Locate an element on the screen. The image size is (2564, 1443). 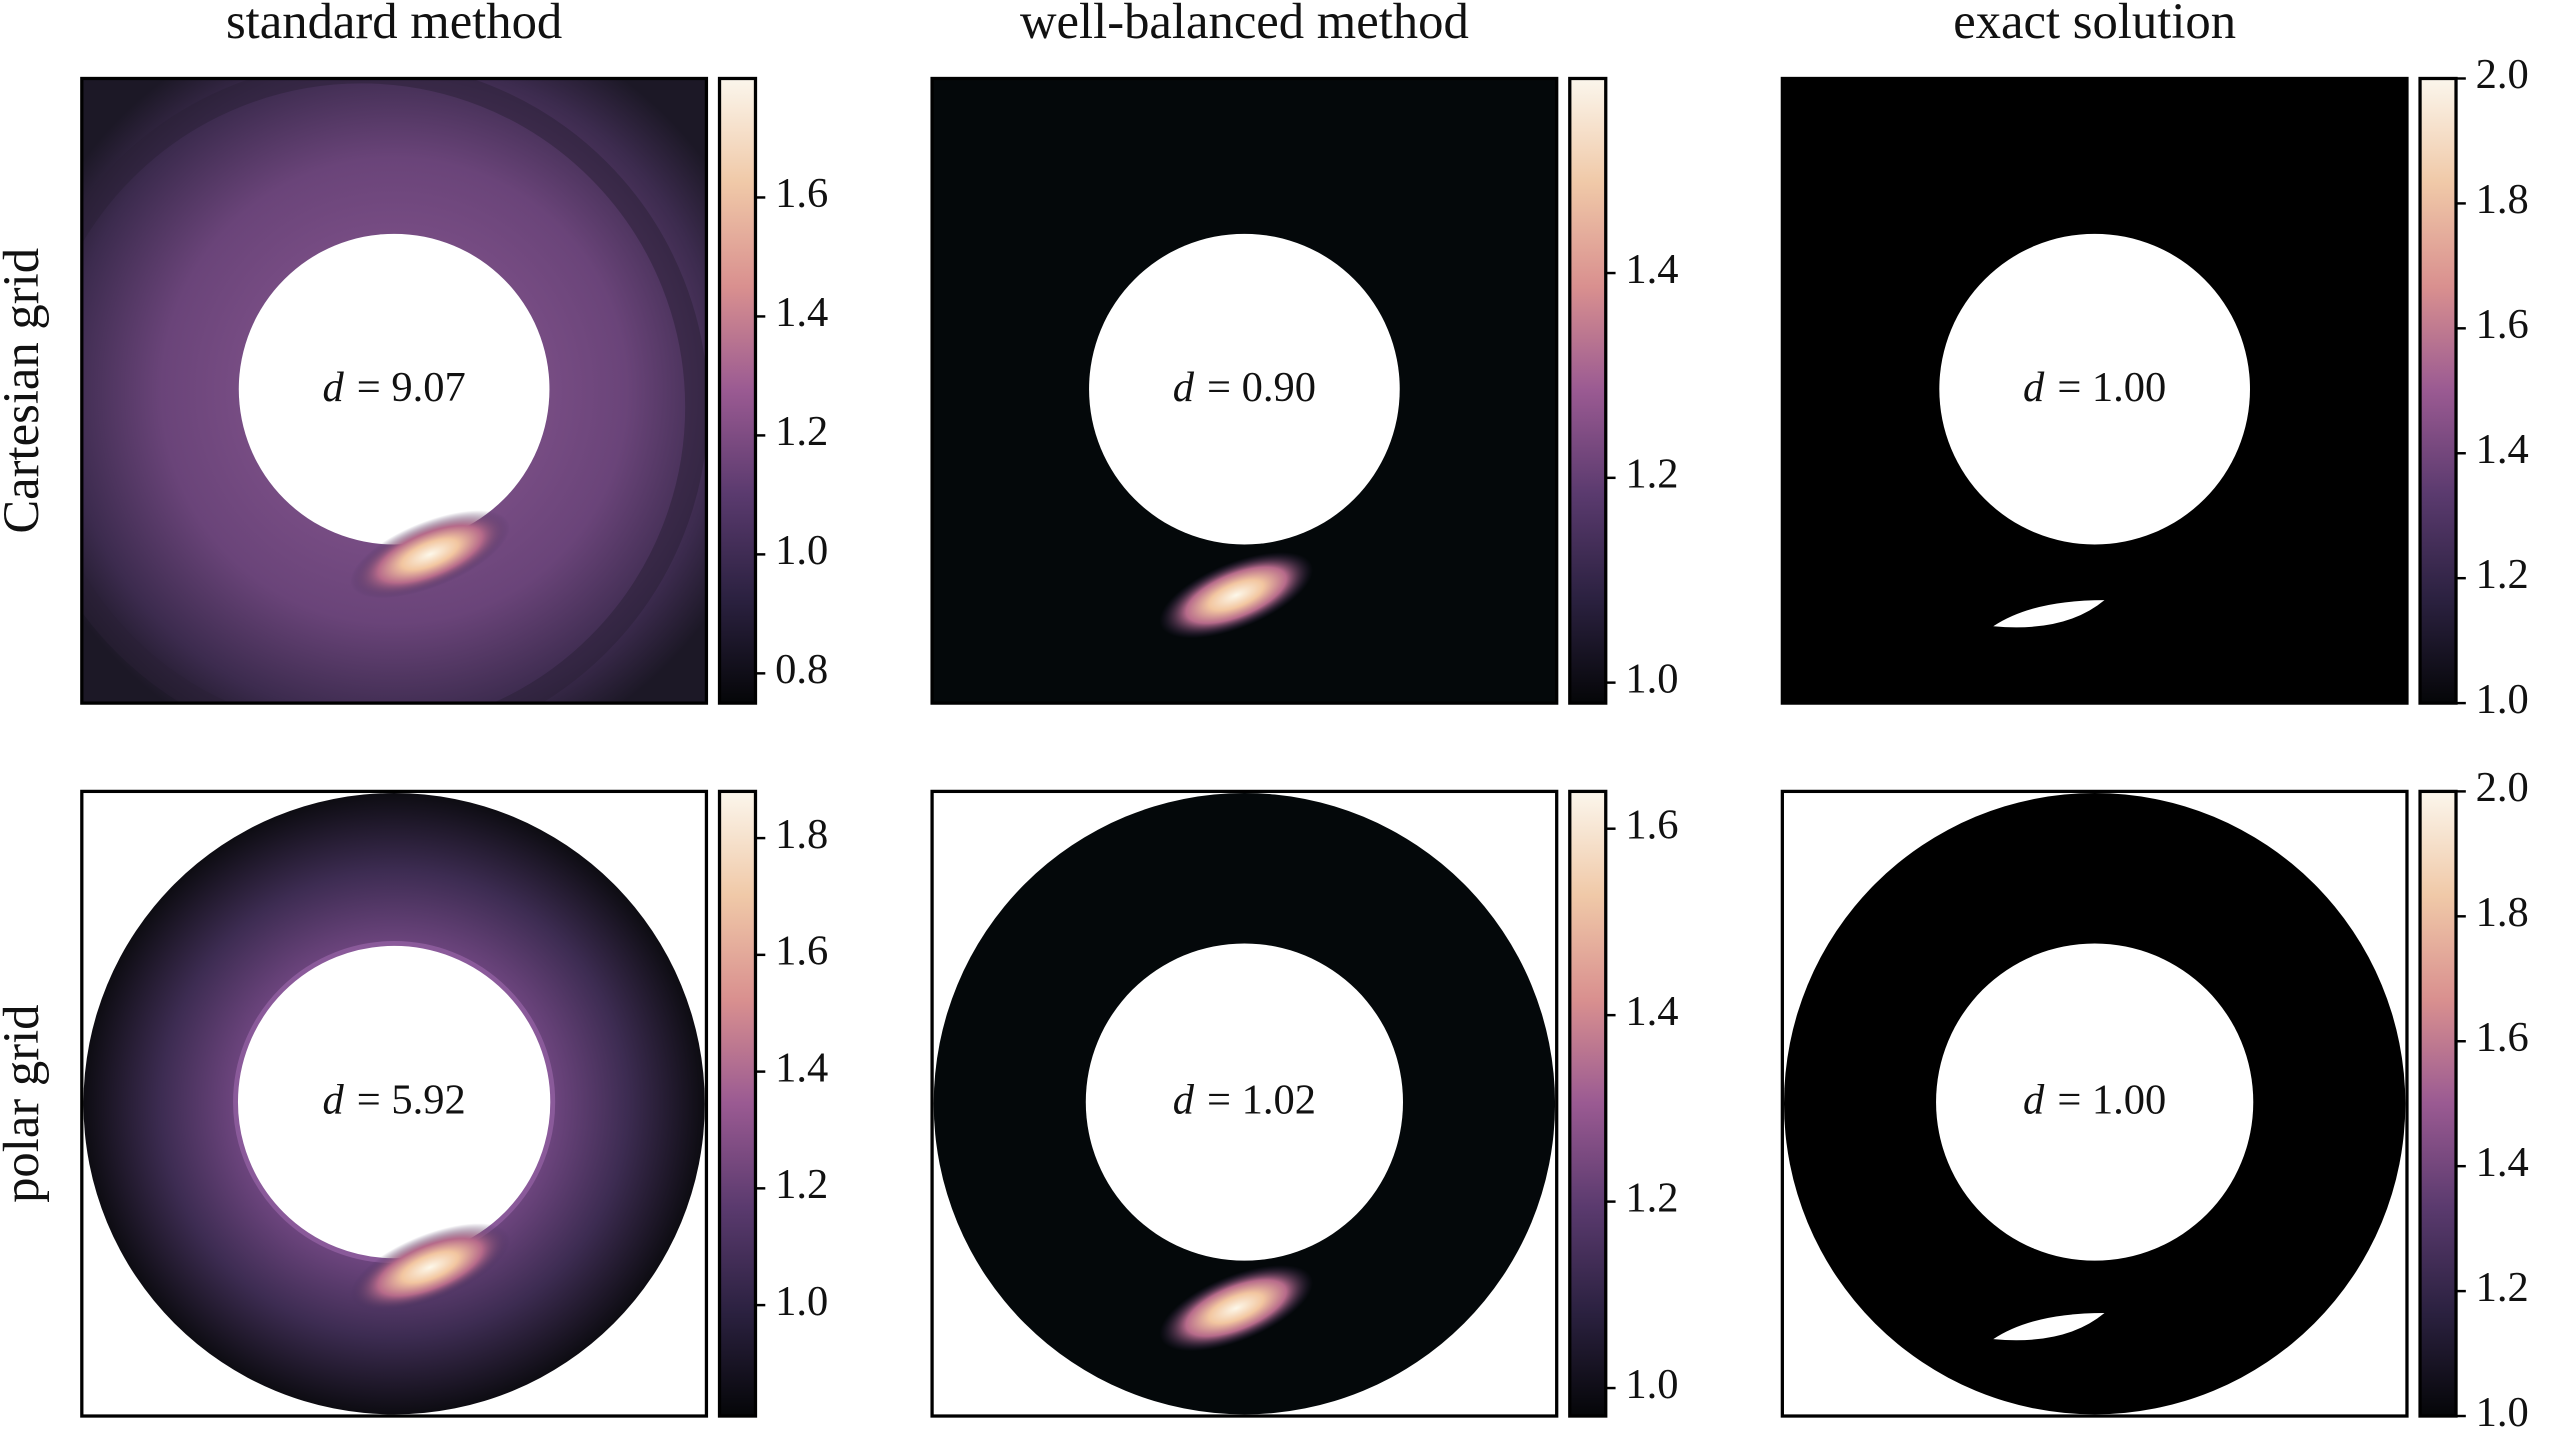
row-label: polar grid is located at coordinates (24, 1104).